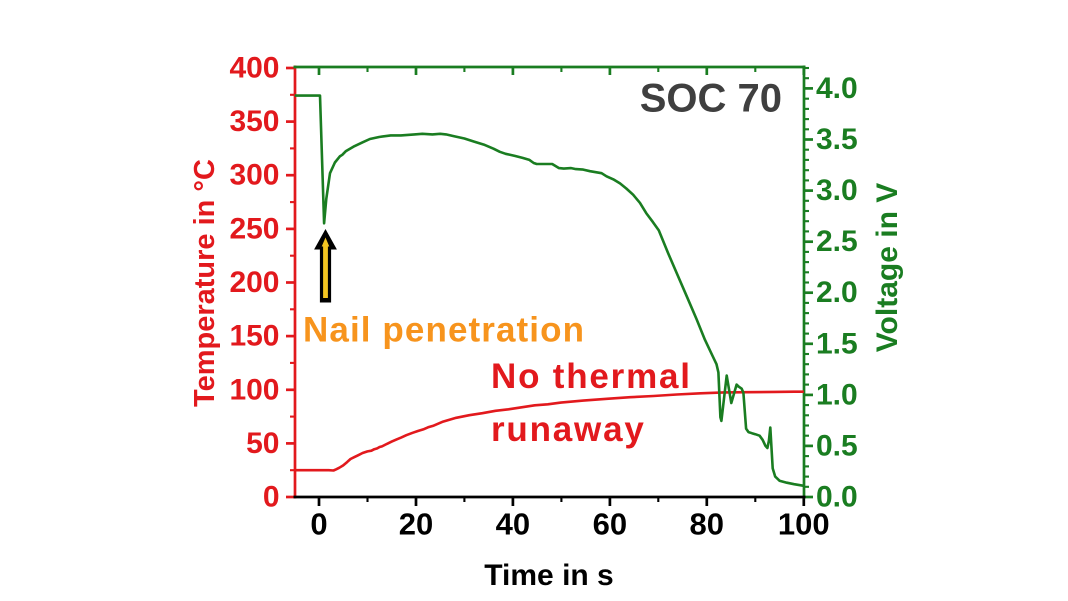 The image size is (1068, 601). What do you see at coordinates (837, 88) in the screenshot?
I see `svg-text: 4.0` at bounding box center [837, 88].